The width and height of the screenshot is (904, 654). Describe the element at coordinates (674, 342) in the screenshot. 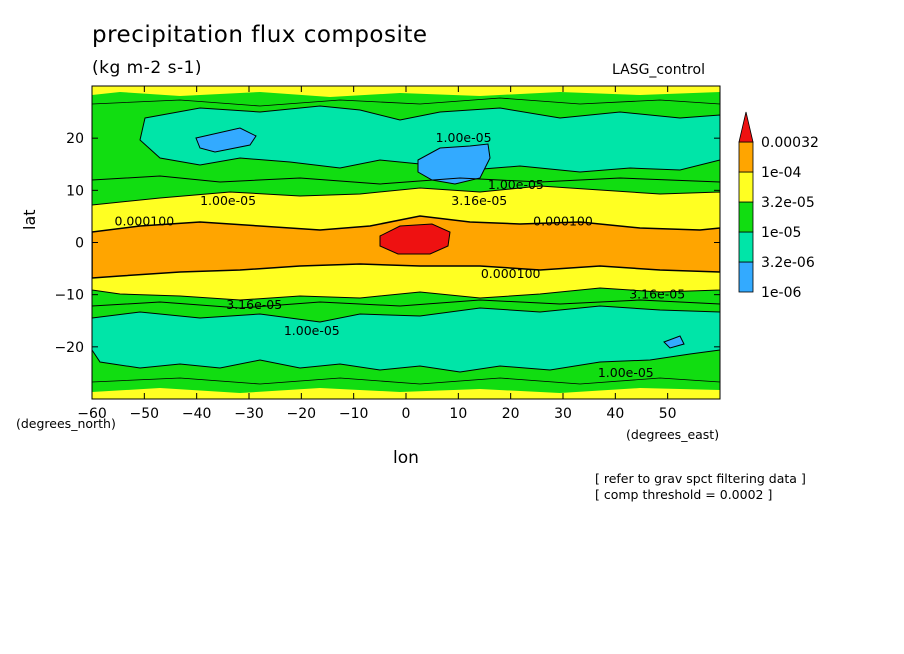

I see `fill-south-blue` at that location.